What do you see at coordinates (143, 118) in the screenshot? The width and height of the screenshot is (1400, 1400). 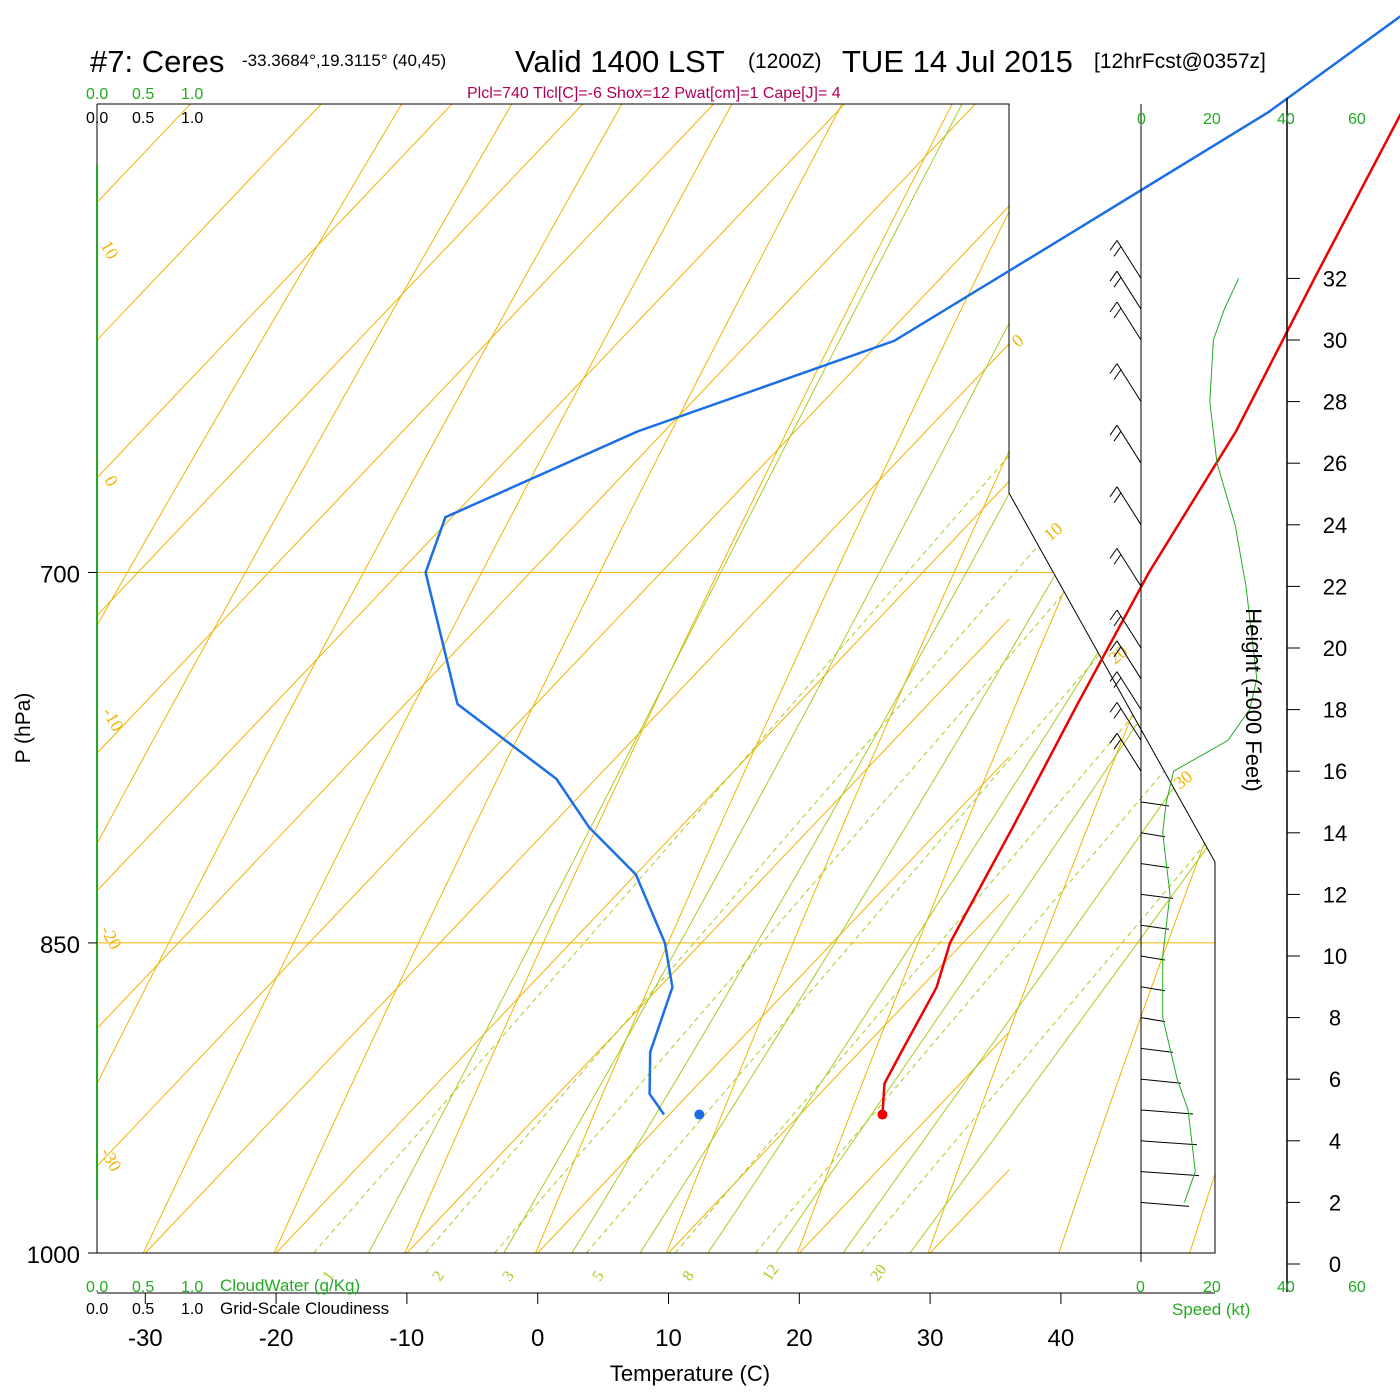 I see `cloudiness-tick-top-1: 0.5` at bounding box center [143, 118].